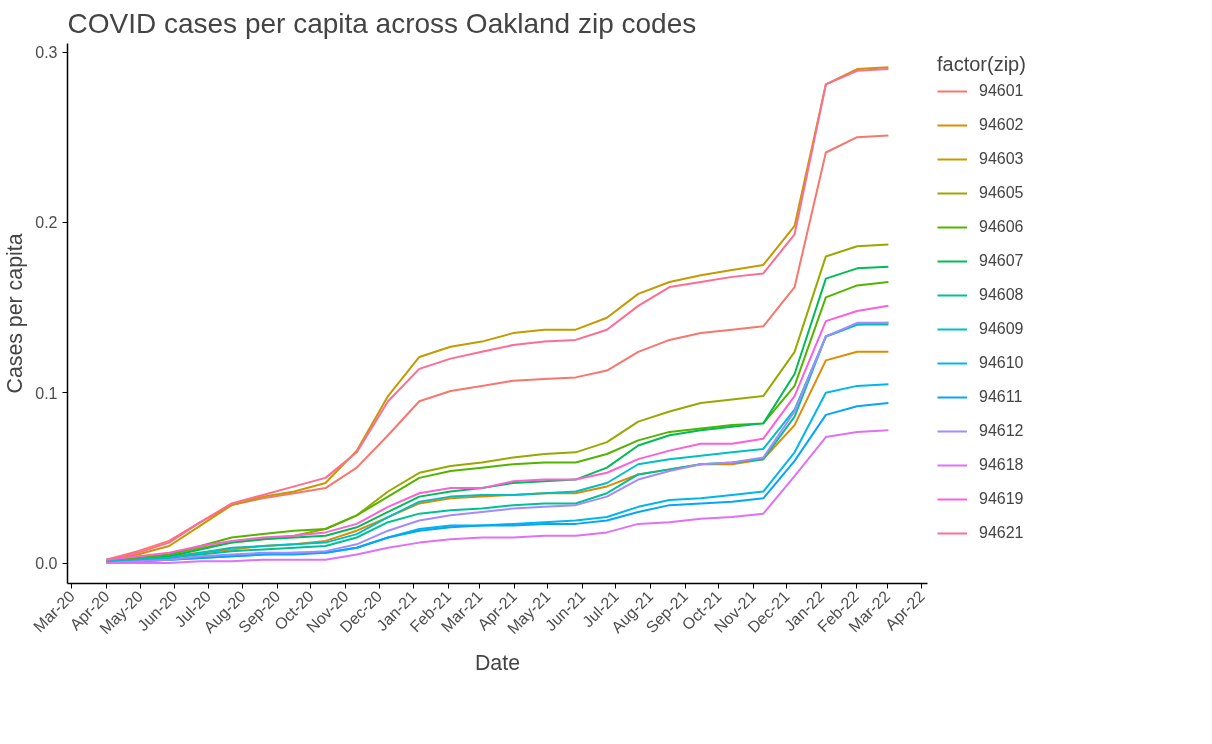 The image size is (1212, 744). What do you see at coordinates (1001, 91) in the screenshot?
I see `legend-label: 94601` at bounding box center [1001, 91].